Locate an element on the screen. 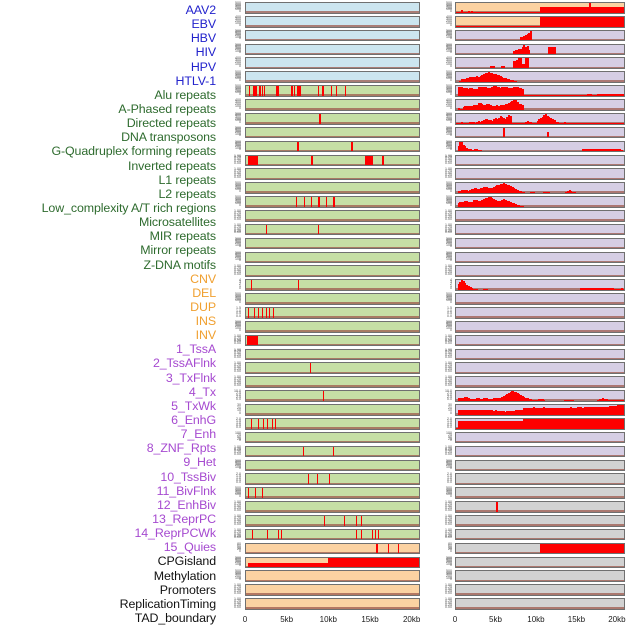  track-label-3-txflnk: 3_TxFlnk is located at coordinates (190, 377).